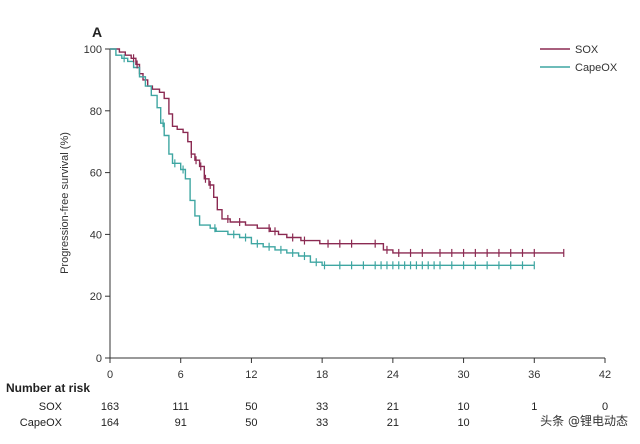  What do you see at coordinates (93, 50) in the screenshot?
I see `y-tick-label: 100` at bounding box center [93, 50].